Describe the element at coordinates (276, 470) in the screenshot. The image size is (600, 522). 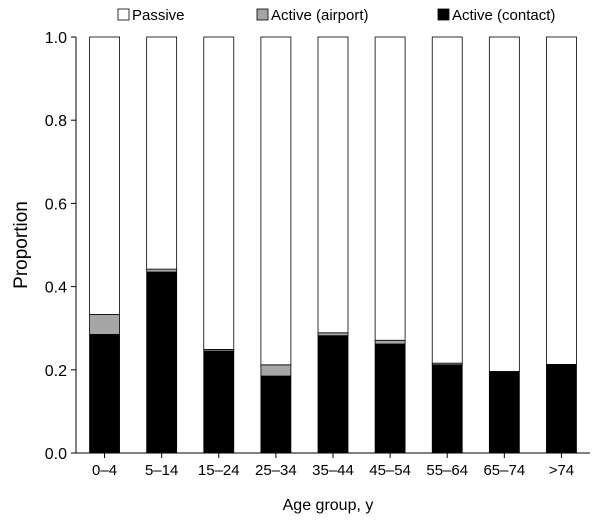
I see `x-tick-label: 25–34` at that location.